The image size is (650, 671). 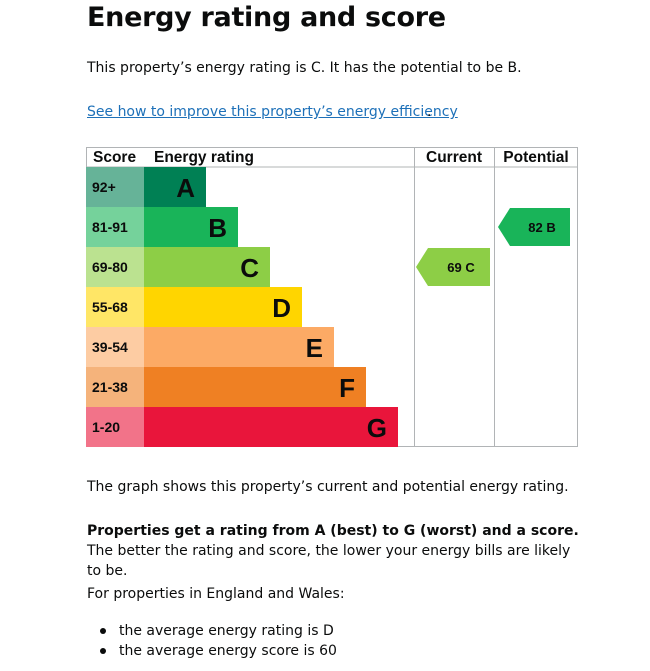 I want to click on current-arrow, so click(x=453, y=267).